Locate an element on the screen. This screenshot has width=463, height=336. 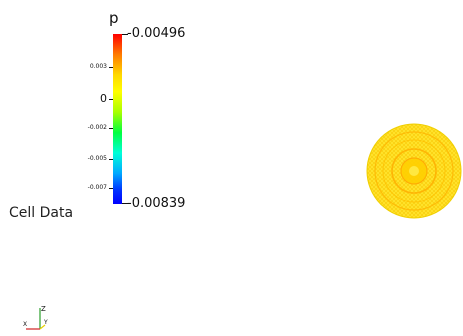
disk-ring is located at coordinates (414, 171).